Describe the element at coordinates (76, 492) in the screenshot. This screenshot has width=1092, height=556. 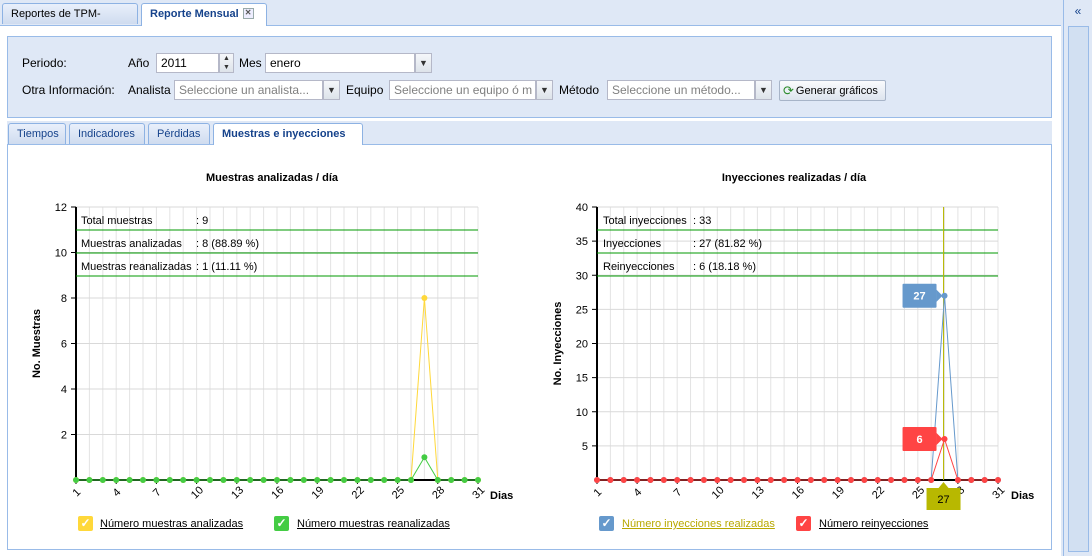
I see `x-tick-label: 1` at that location.